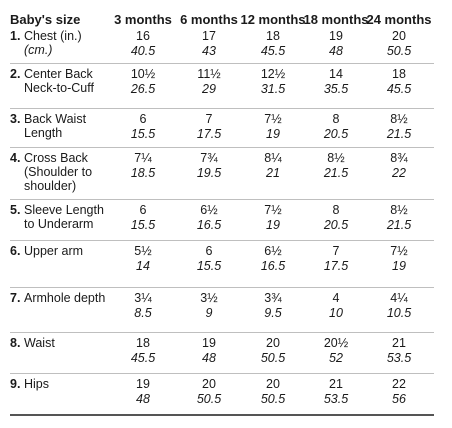  I want to click on header-col-12-months: 12 months, so click(273, 19).